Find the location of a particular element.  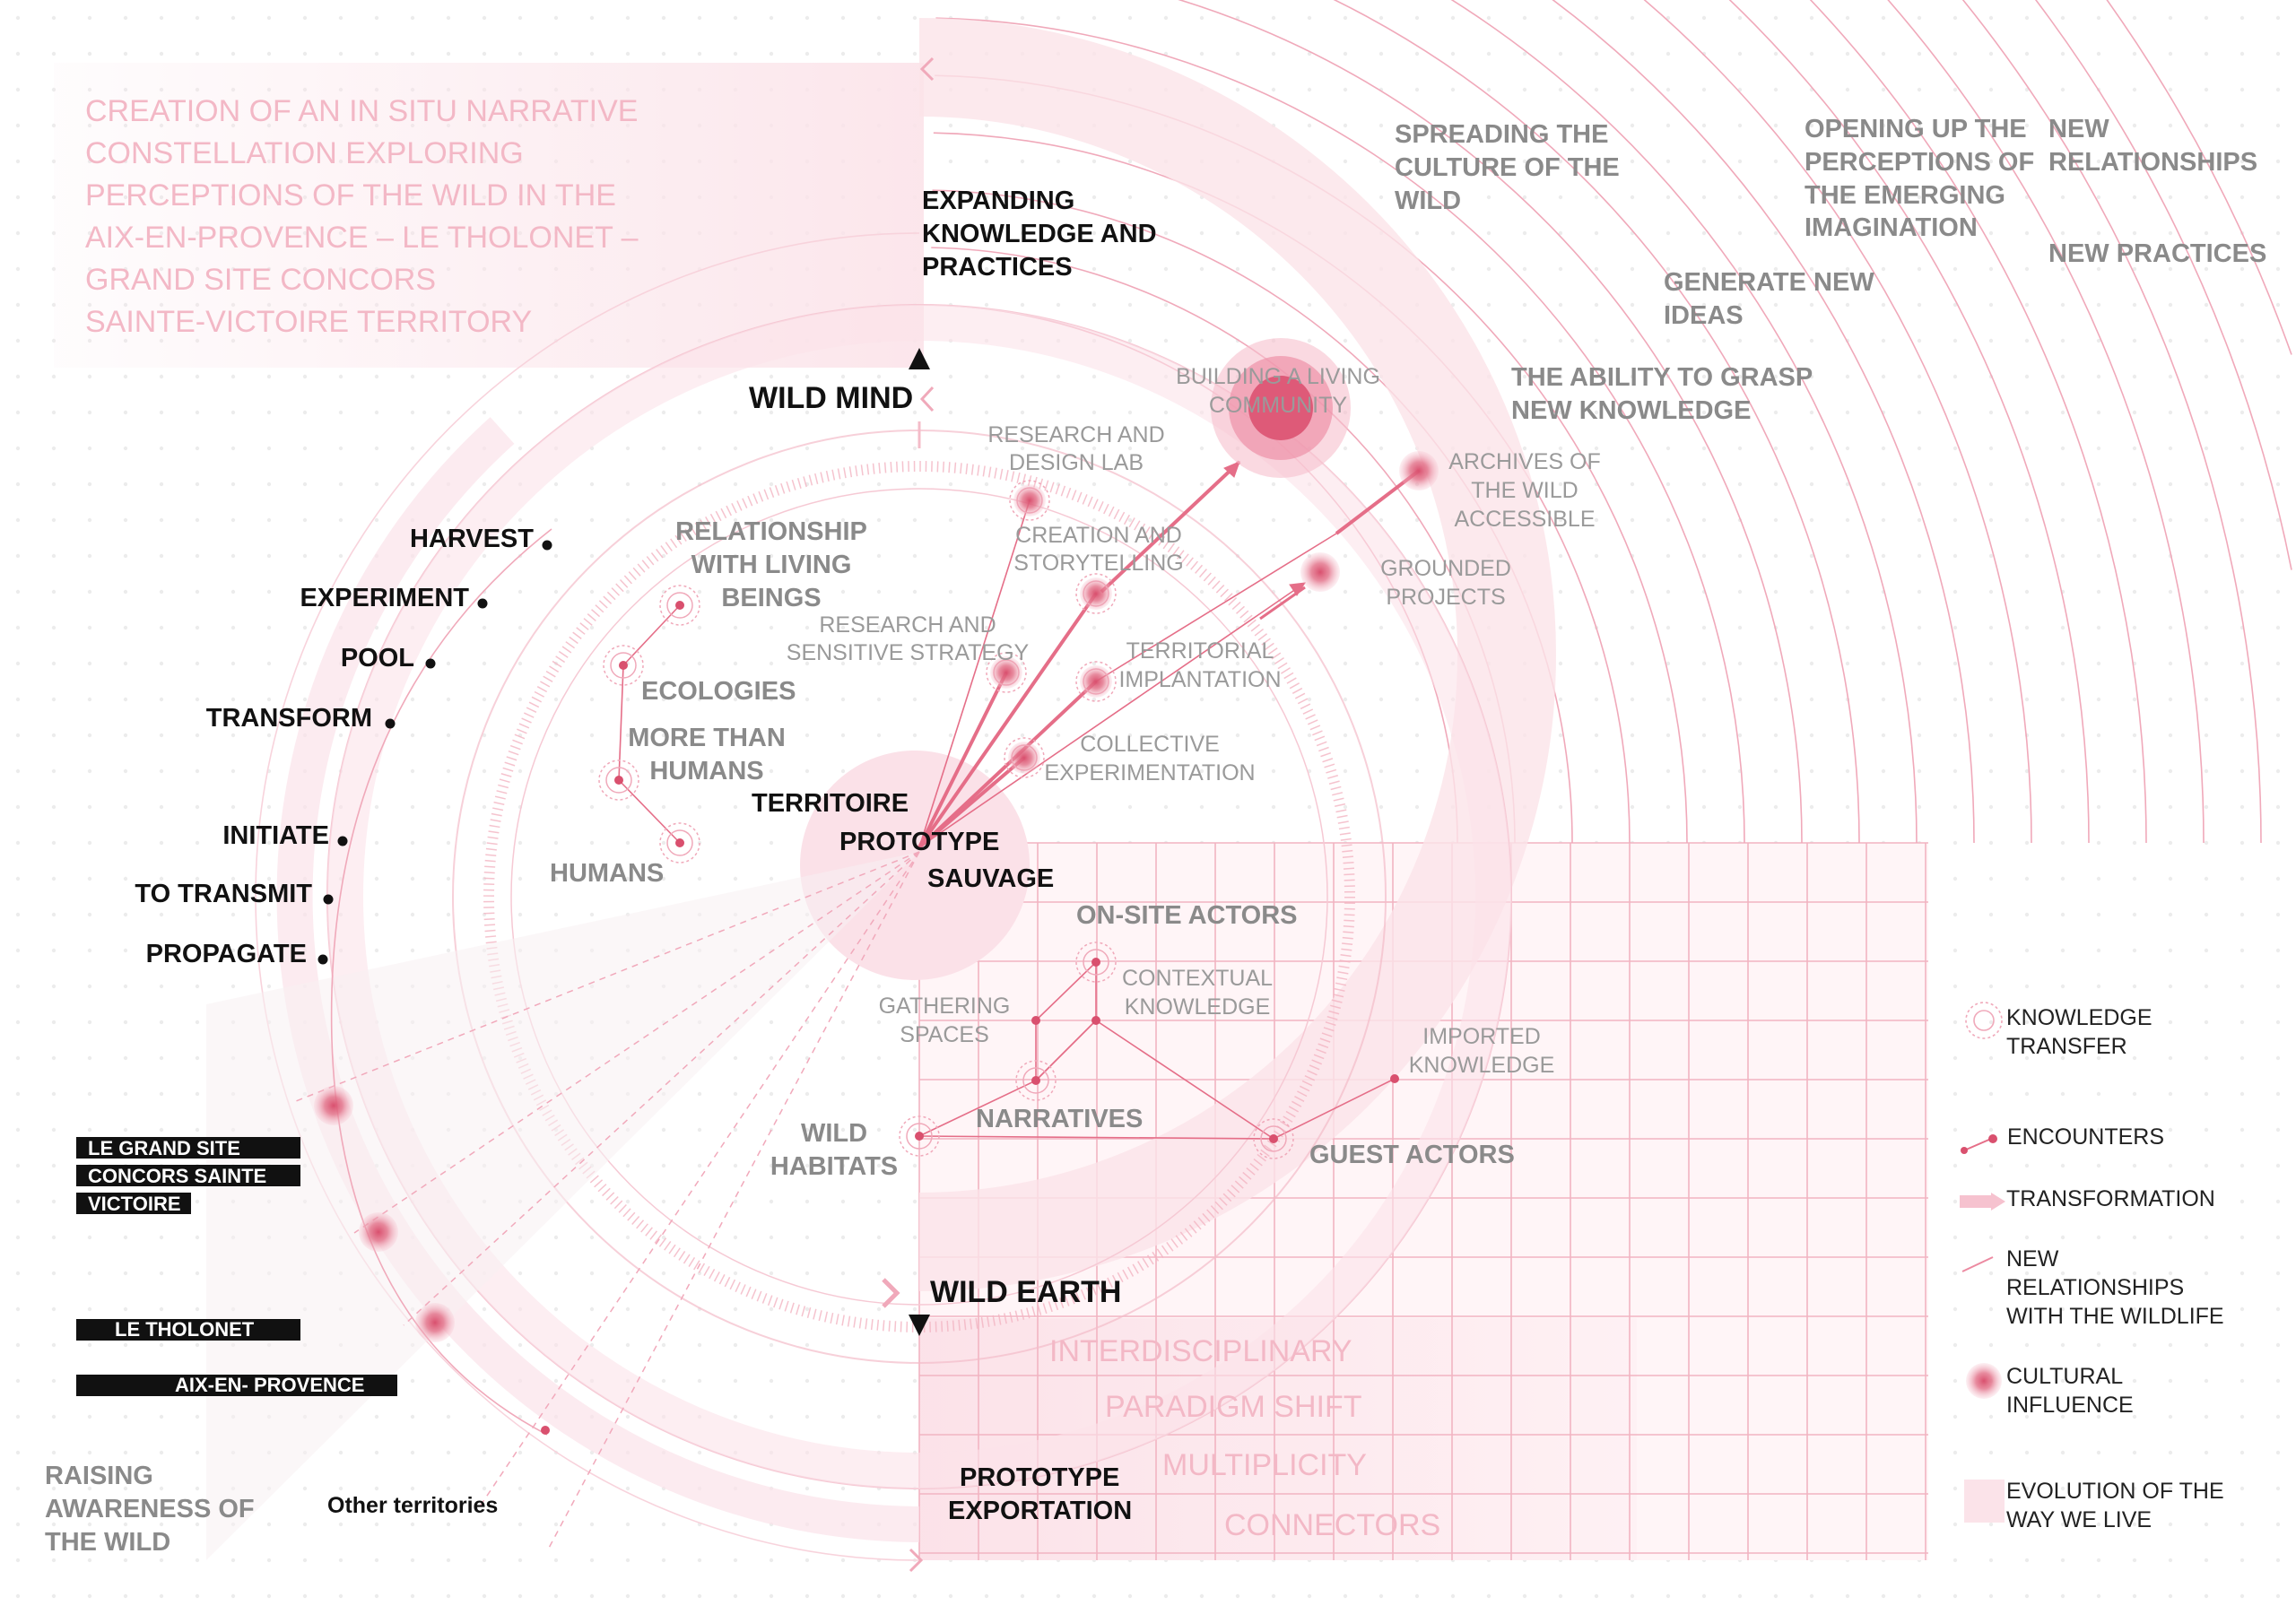

svg-text: RELATIONSHIP is located at coordinates (771, 531).